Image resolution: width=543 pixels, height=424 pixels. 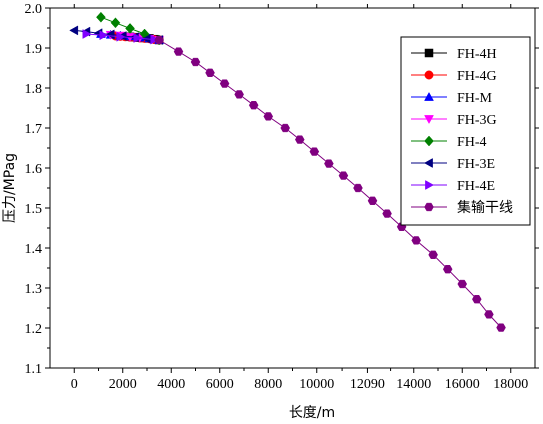 I want to click on legend-entry: FH-M, so click(x=452, y=98).